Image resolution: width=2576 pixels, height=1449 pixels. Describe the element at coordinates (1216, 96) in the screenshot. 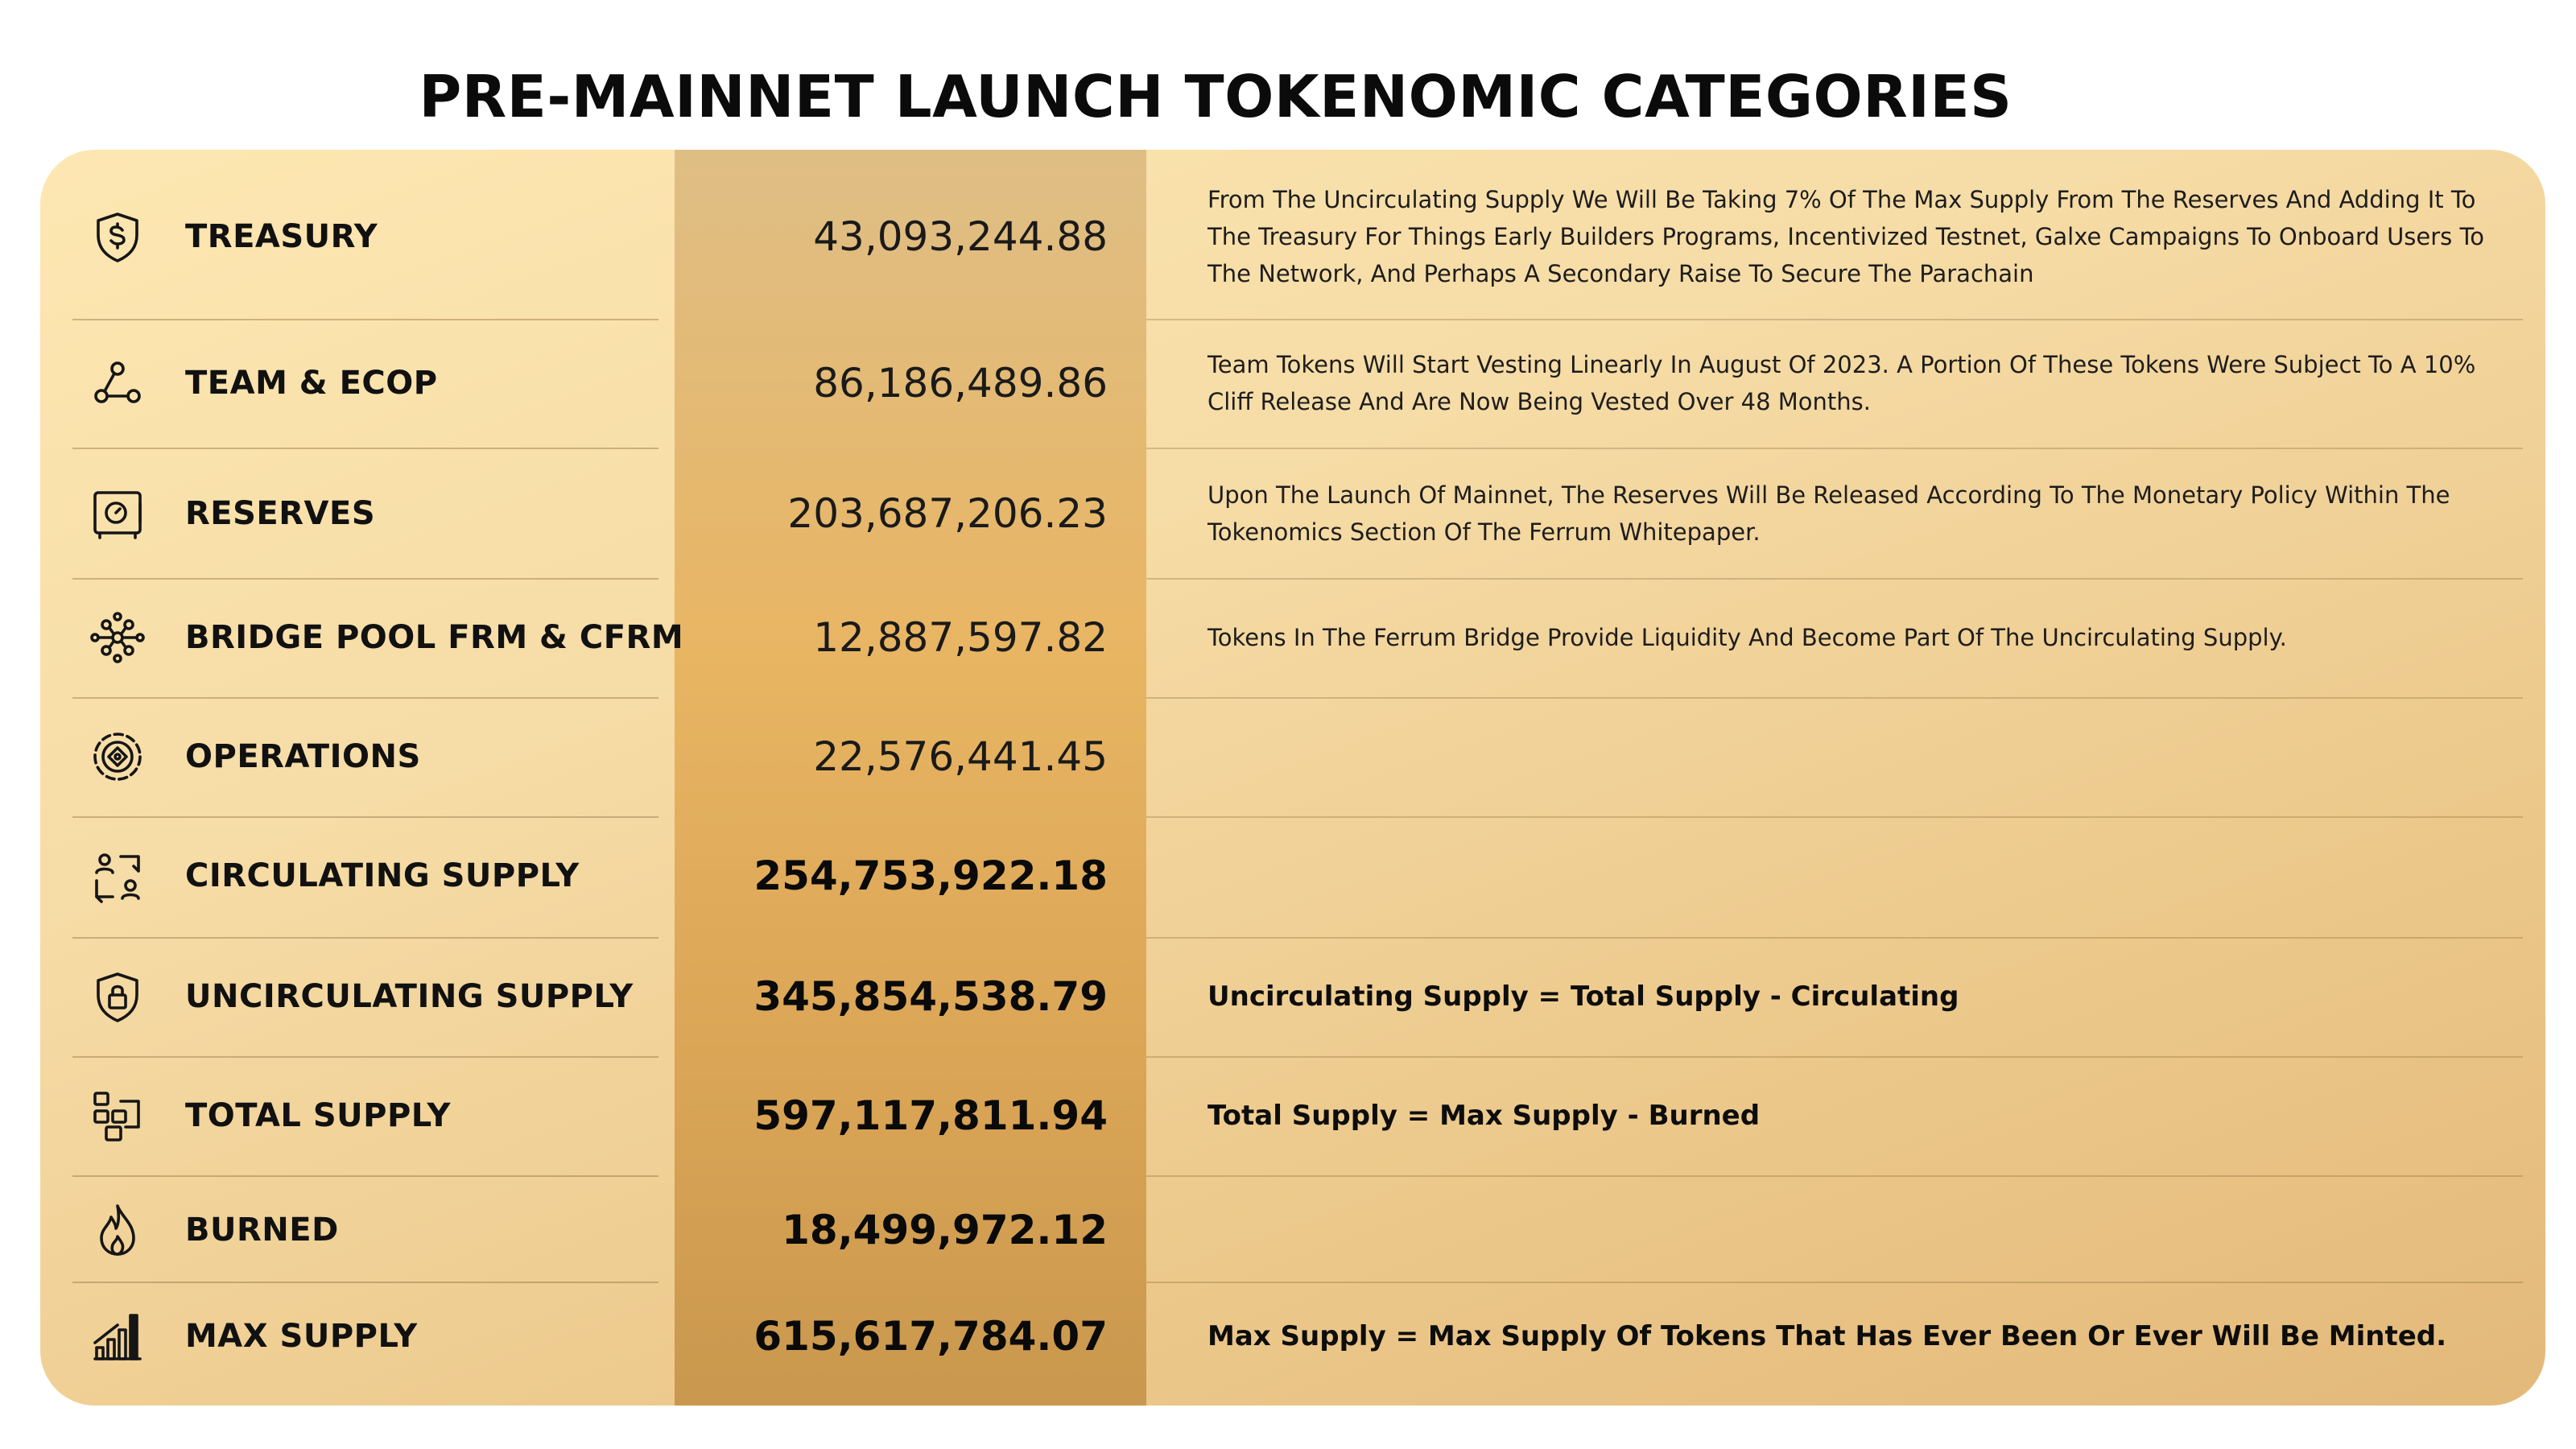

I see `page-title: PRE-MAINNET LAUNCH TOKENOMIC CATEGORIES` at that location.